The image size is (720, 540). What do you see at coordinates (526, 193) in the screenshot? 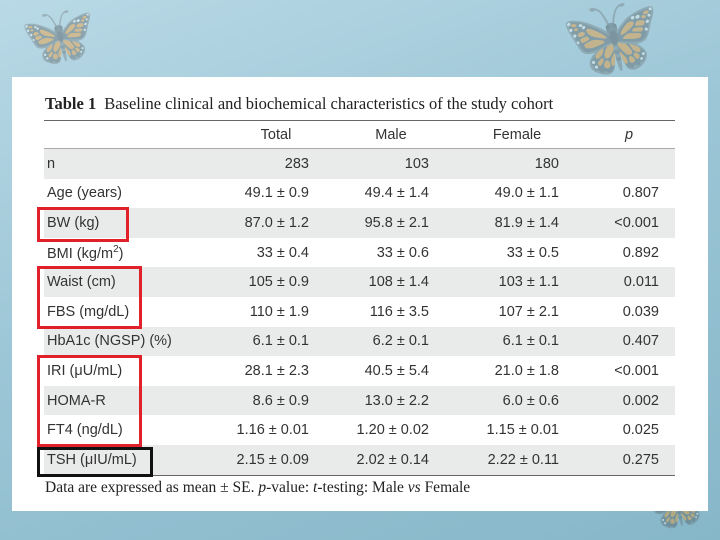
I see `value-cell: 49.0 ± 1.1` at bounding box center [526, 193].